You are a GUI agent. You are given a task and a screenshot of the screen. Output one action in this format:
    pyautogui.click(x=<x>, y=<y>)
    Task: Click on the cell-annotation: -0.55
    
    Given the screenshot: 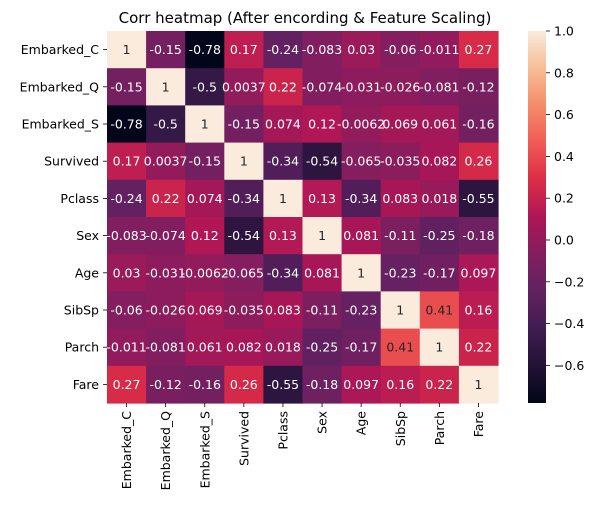 What is the action you would take?
    pyautogui.click(x=478, y=198)
    